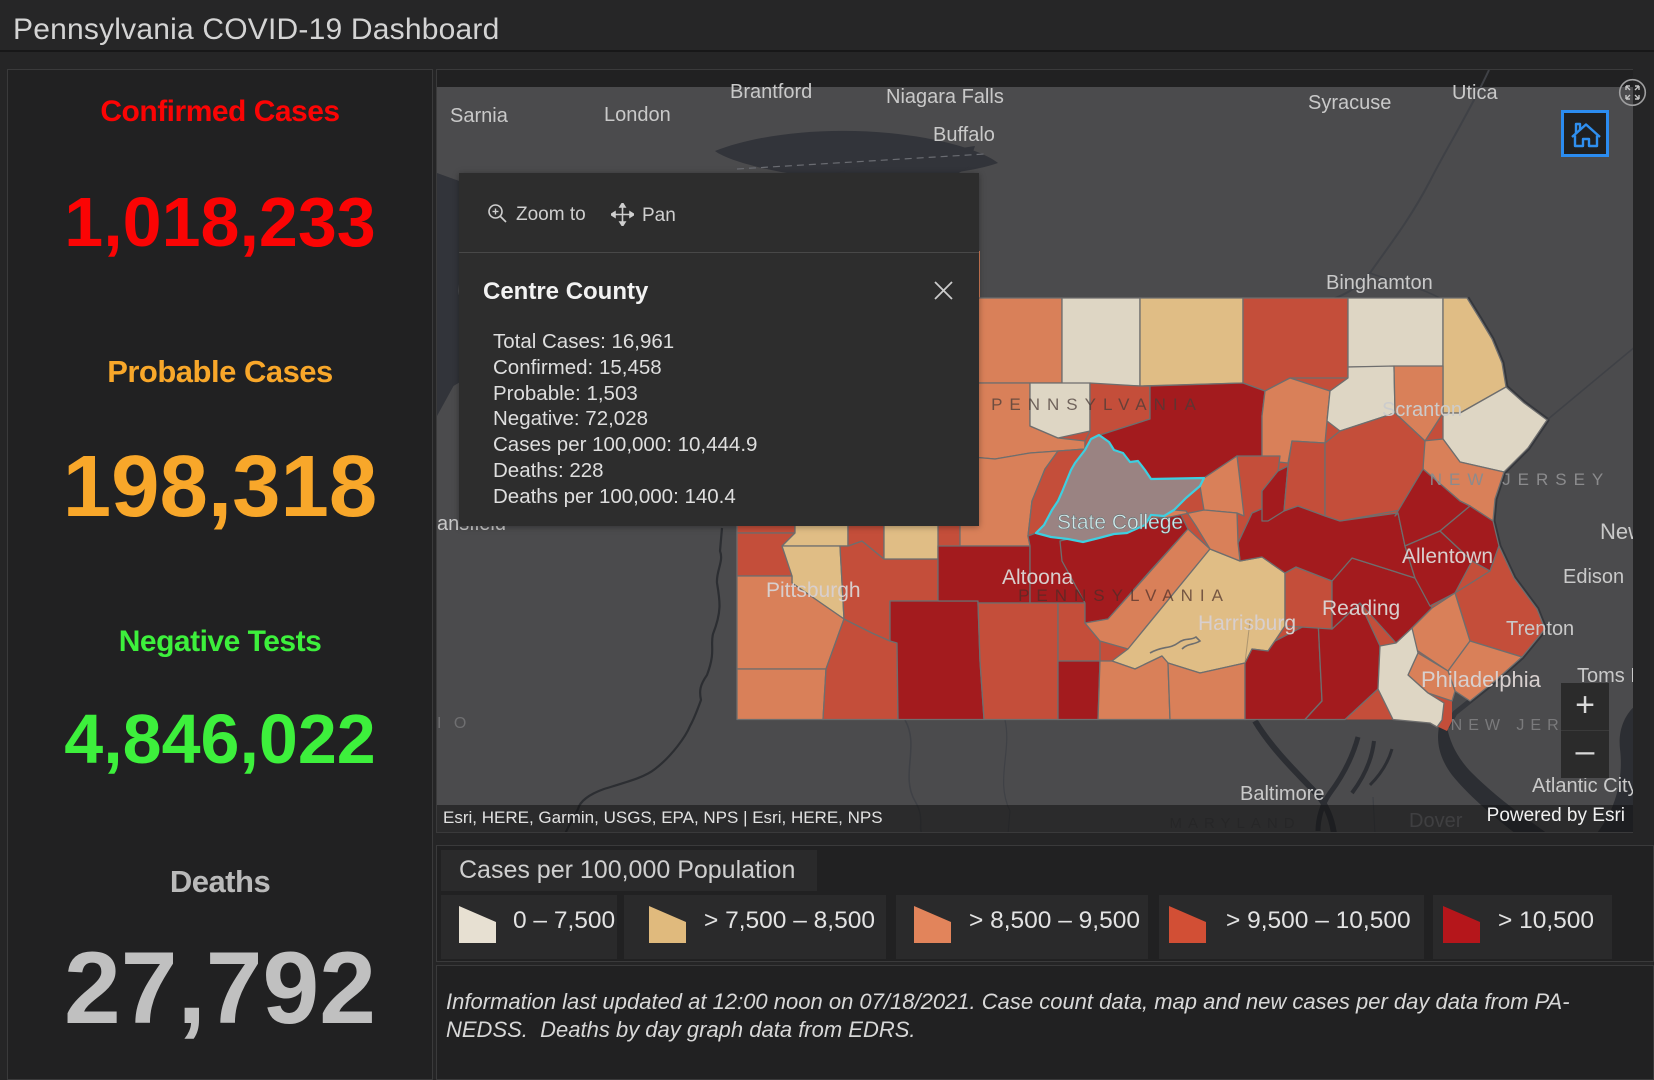 The image size is (1654, 1080). What do you see at coordinates (1379, 283) in the screenshot?
I see `svg-text: Binghamton` at bounding box center [1379, 283].